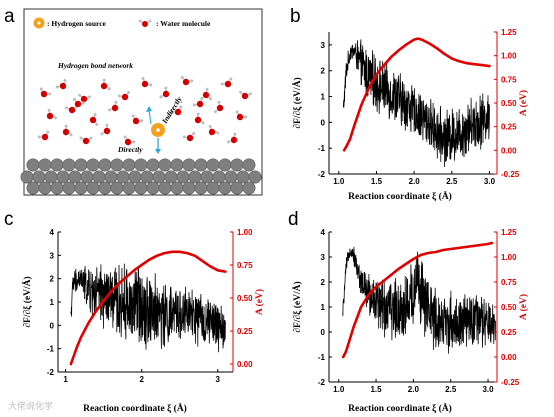  I want to click on y-right-label-c: A (eV), so click(259, 302).